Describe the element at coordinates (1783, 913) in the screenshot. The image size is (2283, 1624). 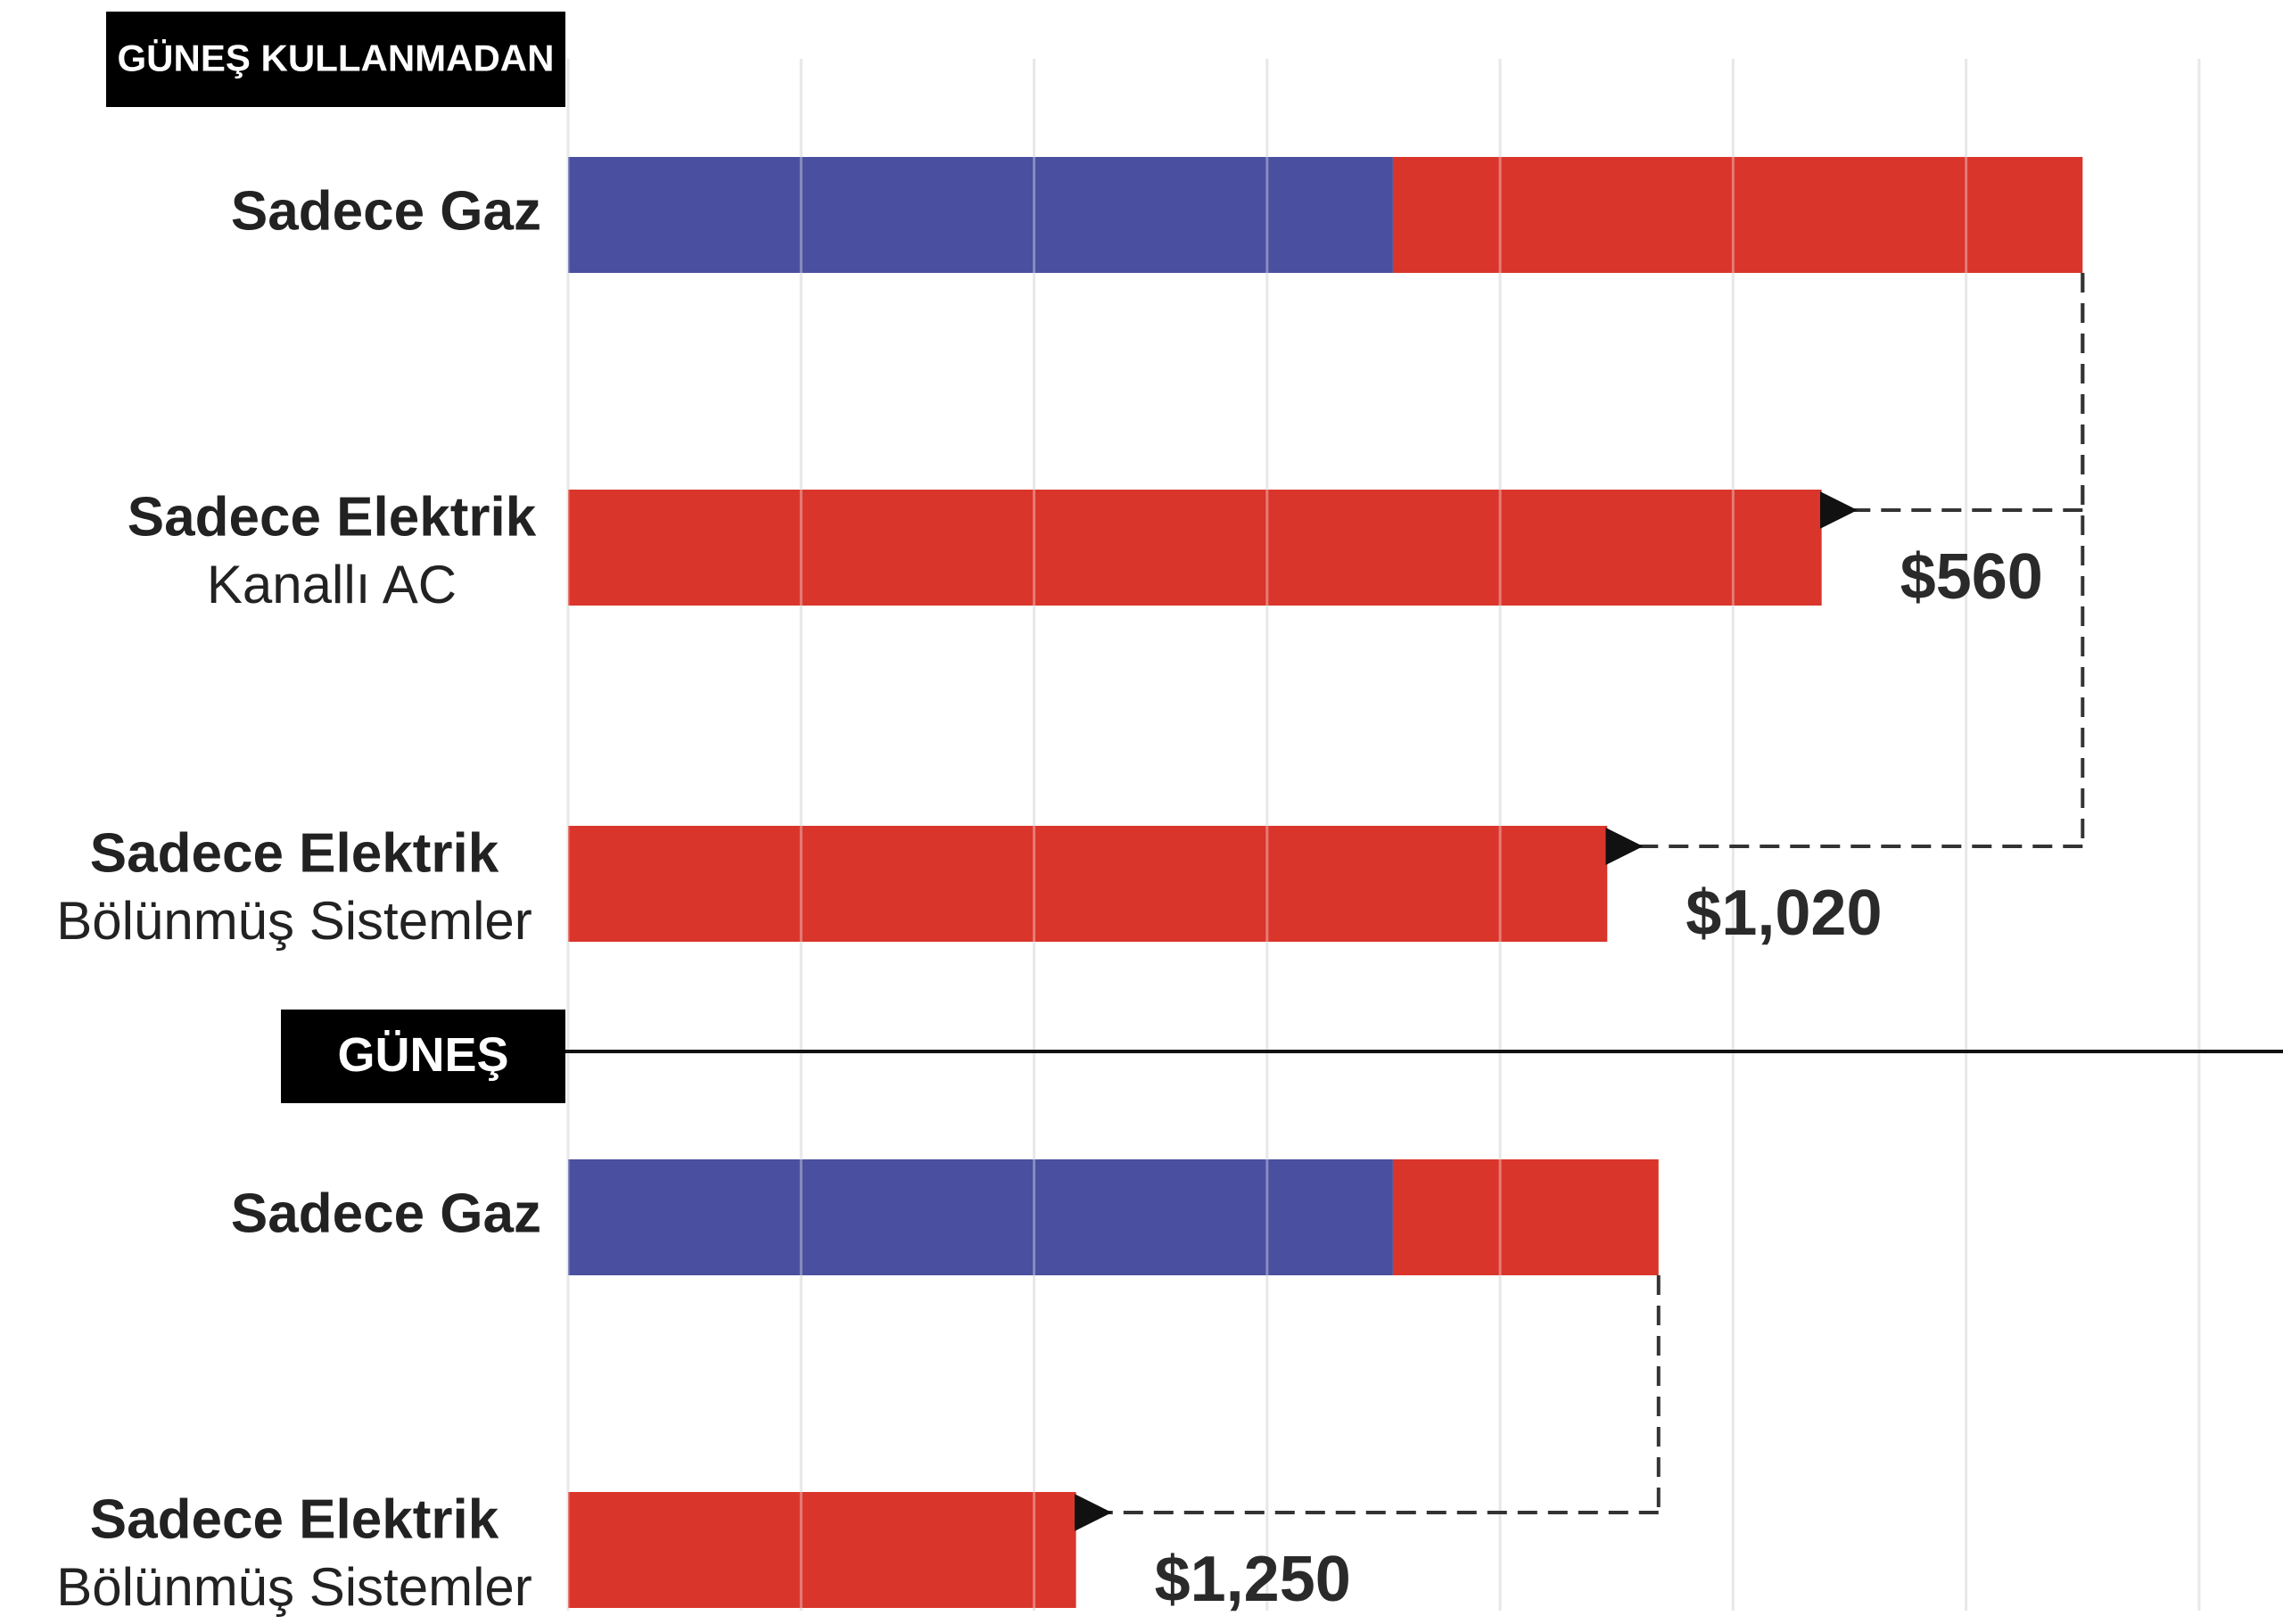
I see `savings-label: $1,020` at that location.